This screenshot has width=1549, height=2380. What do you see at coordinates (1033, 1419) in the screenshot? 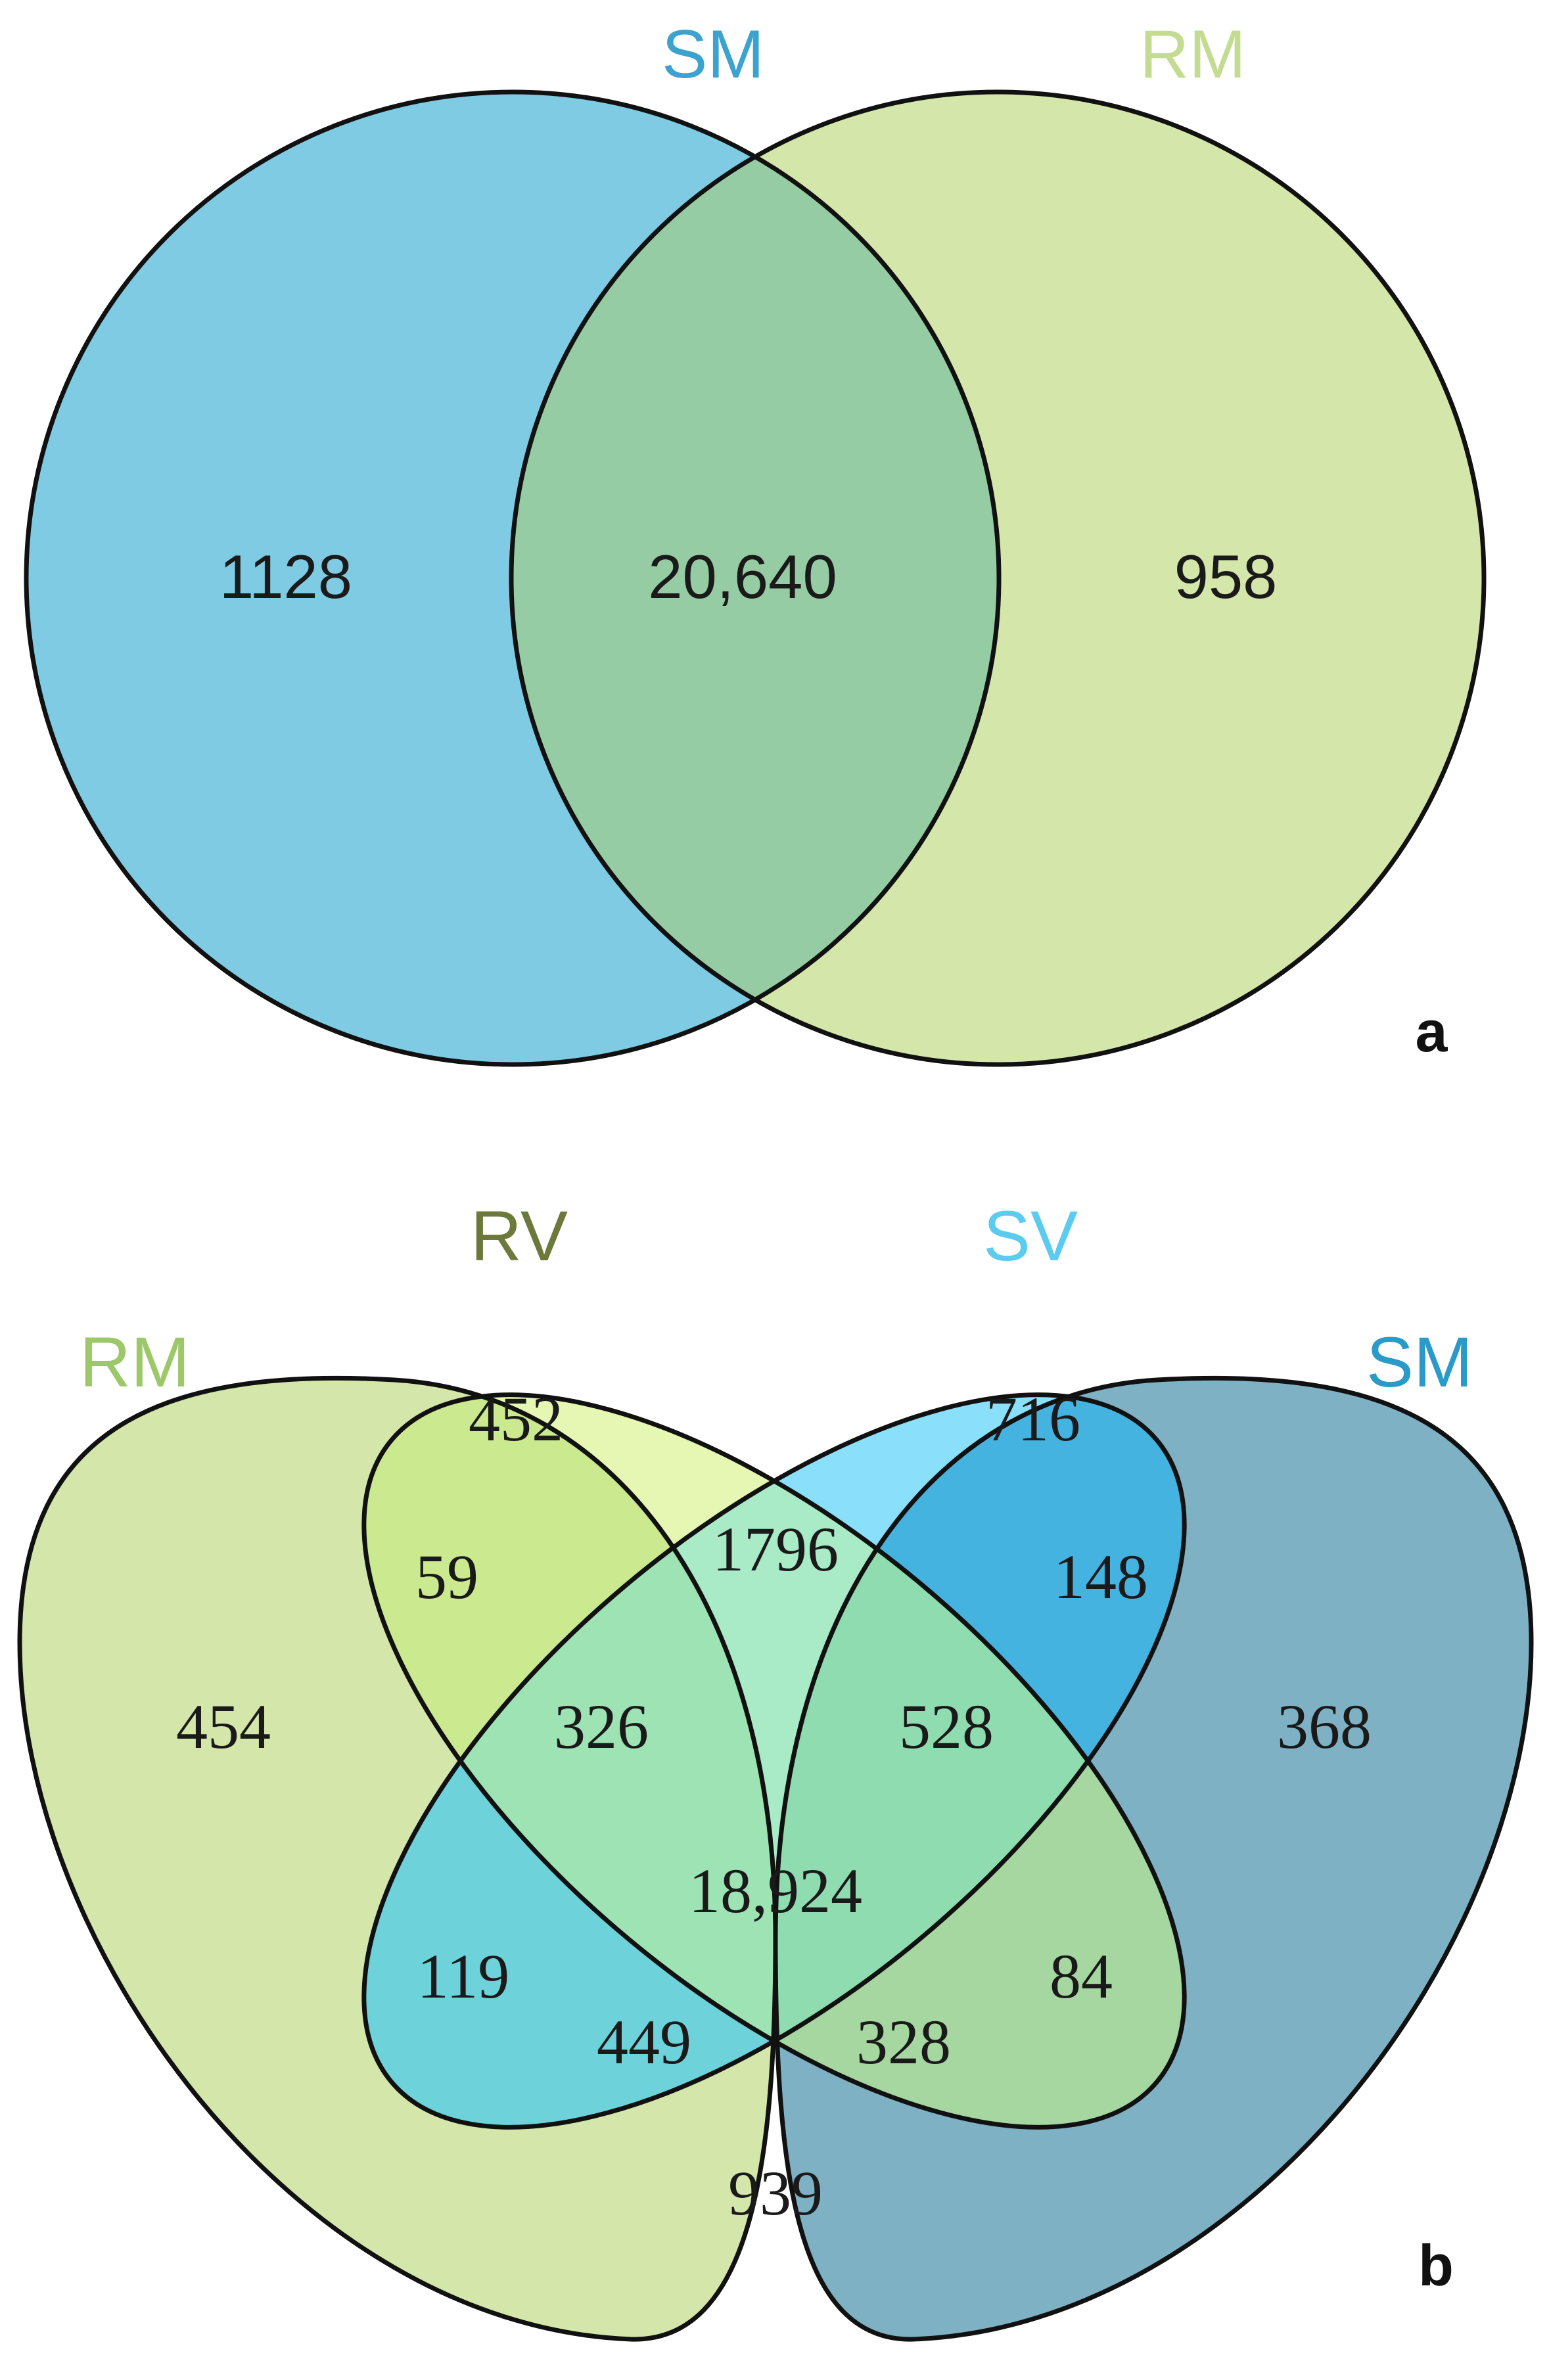
I see `venn-b-count-sv-only: 716` at bounding box center [1033, 1419].